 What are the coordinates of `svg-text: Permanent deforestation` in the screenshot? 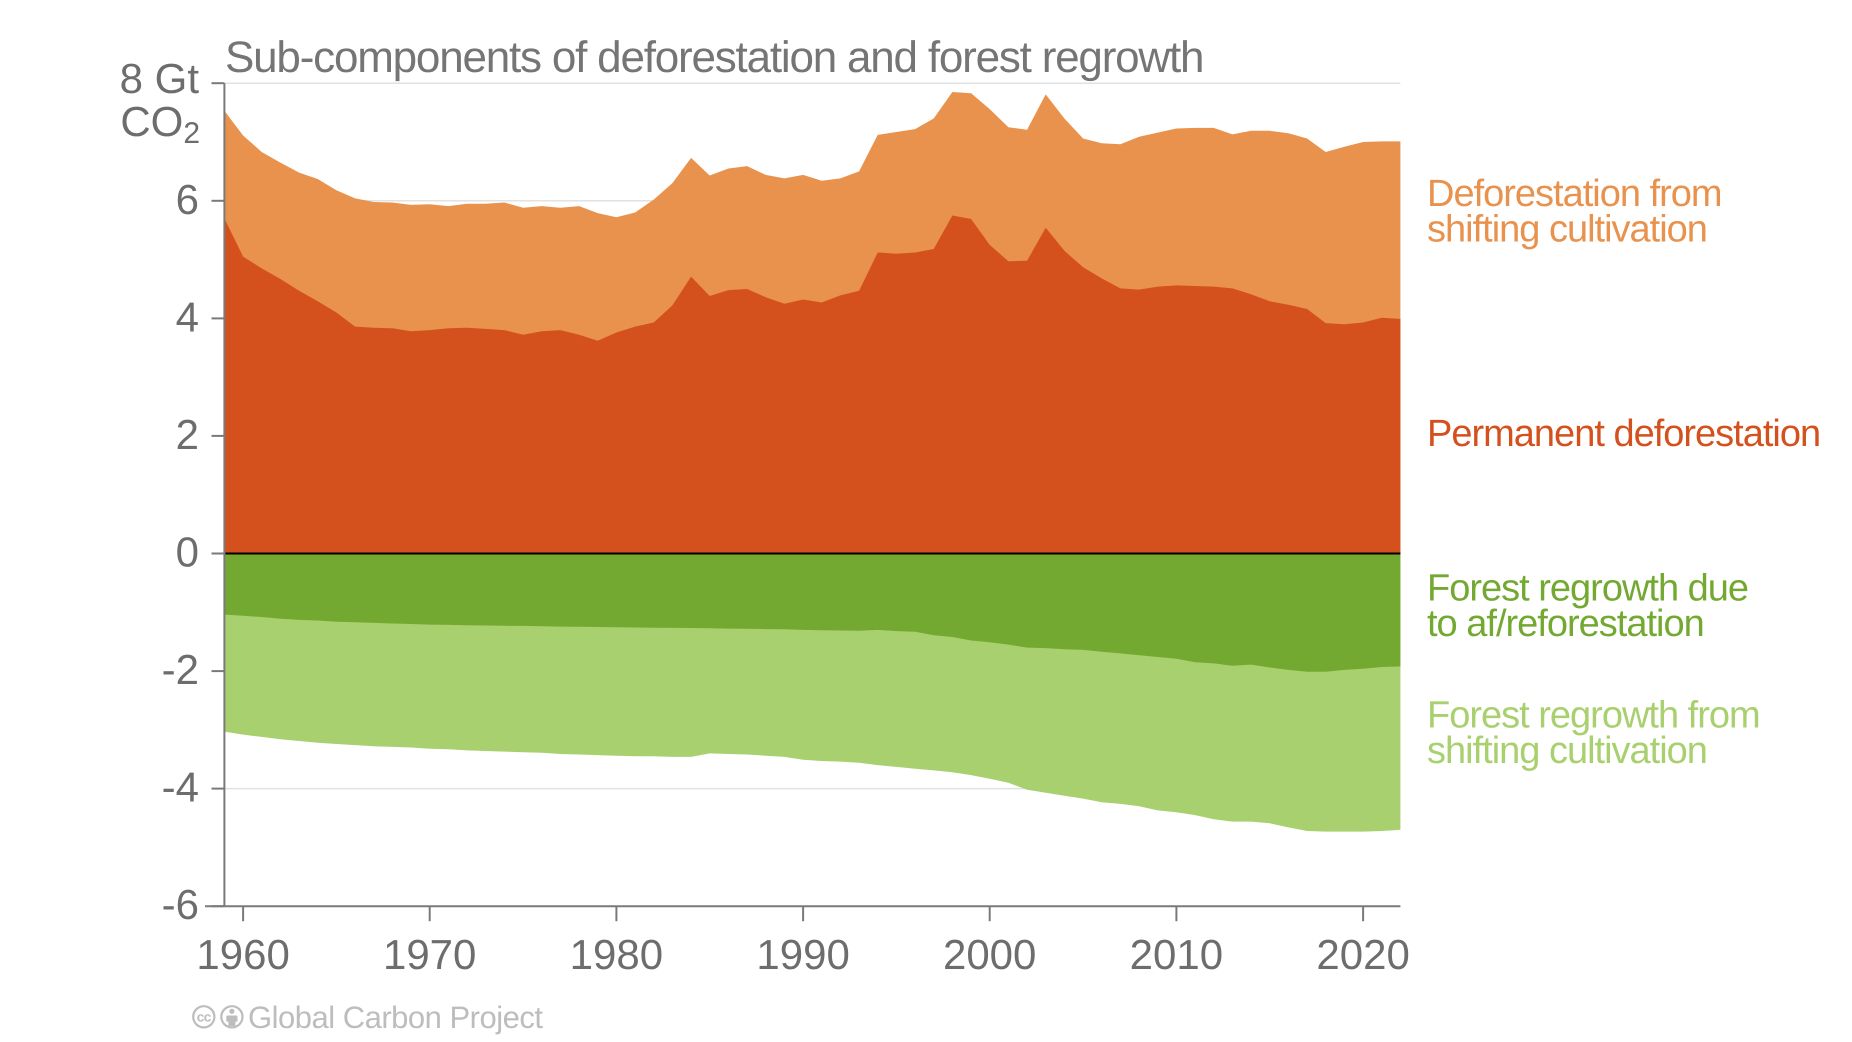 It's located at (1623, 434).